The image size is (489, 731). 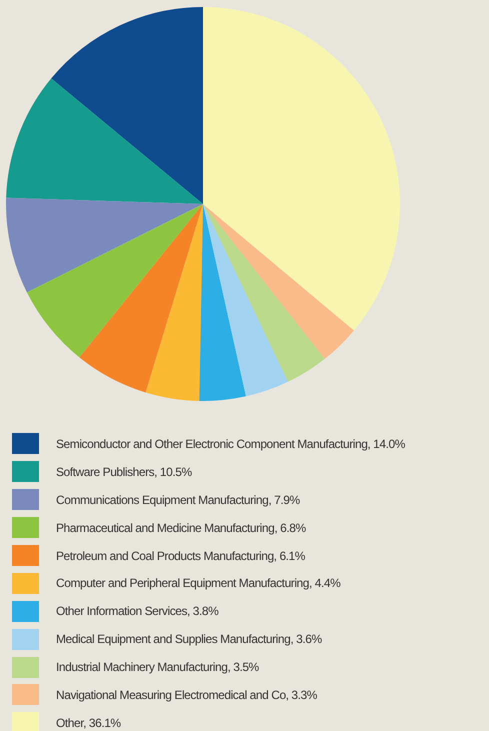 I want to click on legend-label: Computer and Peripheral Equipment Manufacturing, 4.4%, so click(x=198, y=583).